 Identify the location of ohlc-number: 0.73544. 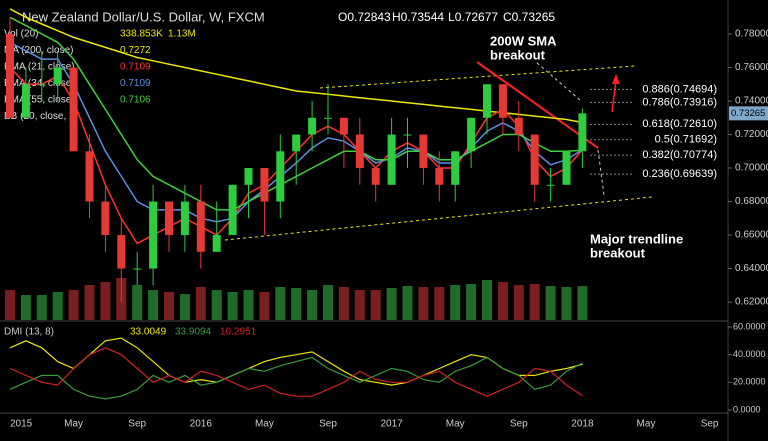
(423, 17).